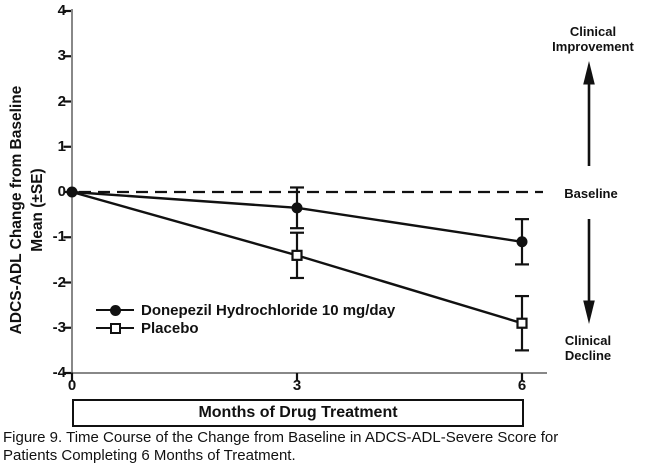  Describe the element at coordinates (72, 385) in the screenshot. I see `x-tick-label: 0` at that location.